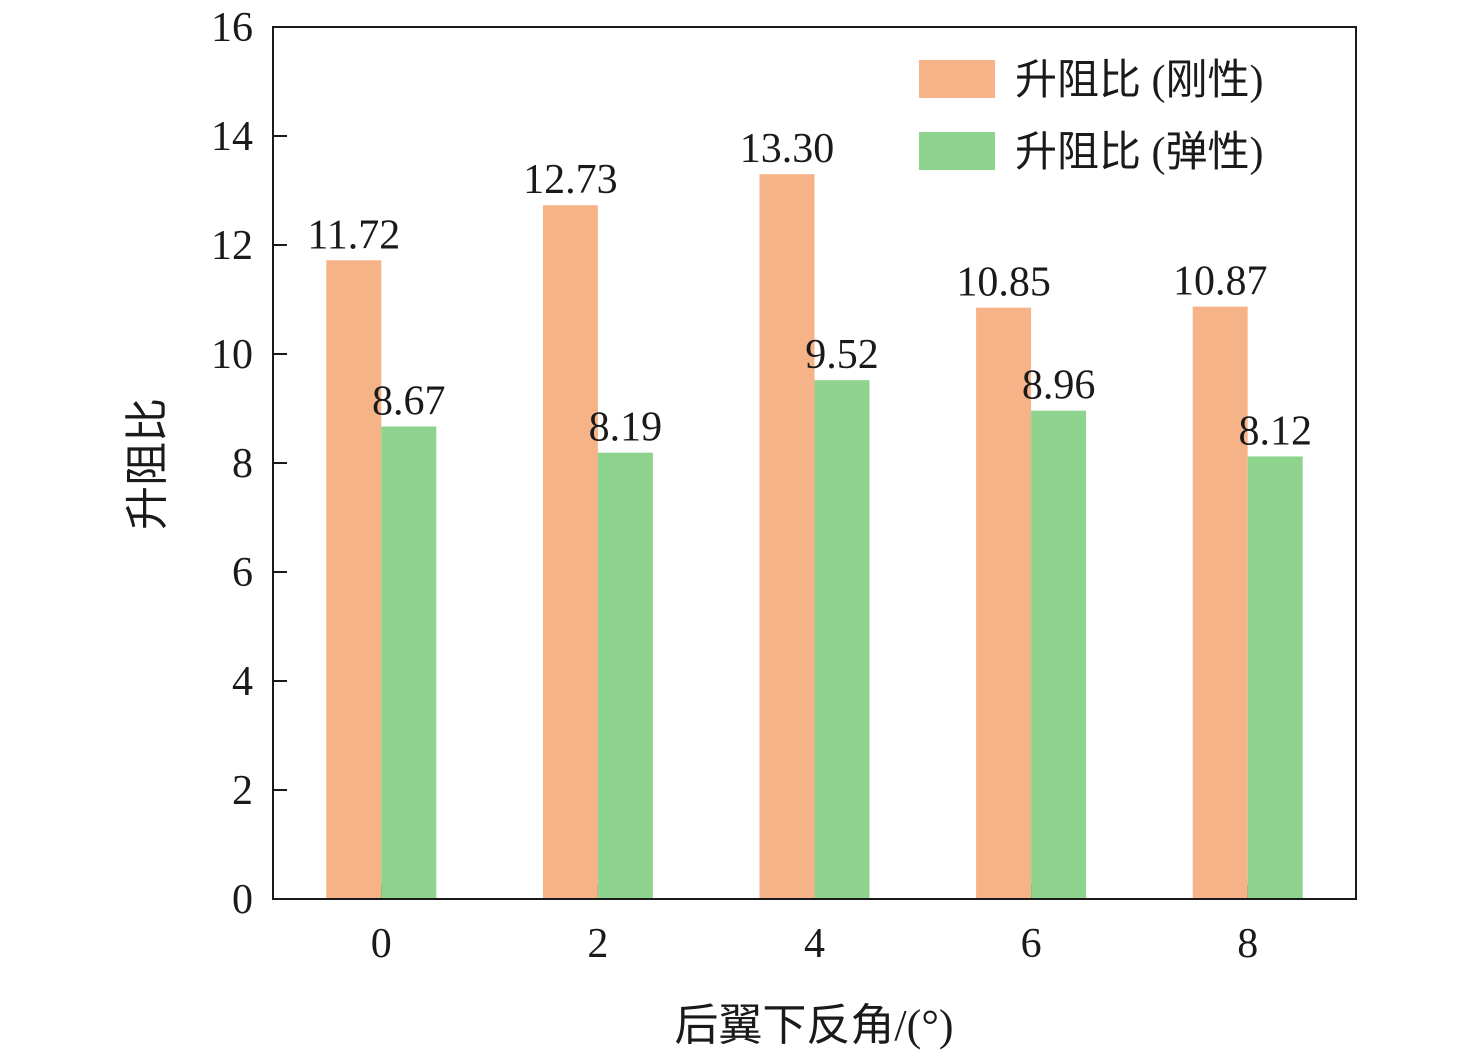 The image size is (1476, 1052). What do you see at coordinates (232, 137) in the screenshot?
I see `y-tick-label: 14` at bounding box center [232, 137].